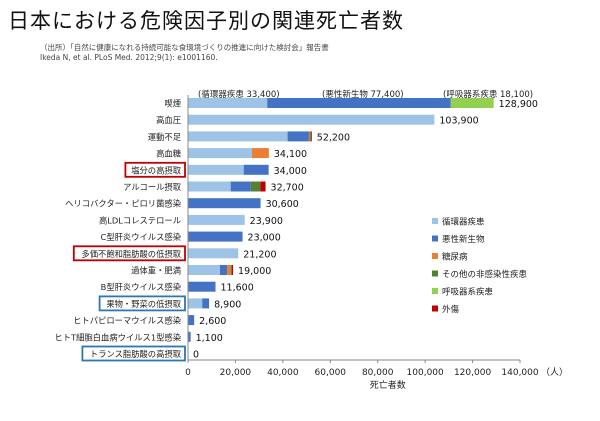  Describe the element at coordinates (156, 271) in the screenshot. I see `category-label: 過体重・肥満` at that location.